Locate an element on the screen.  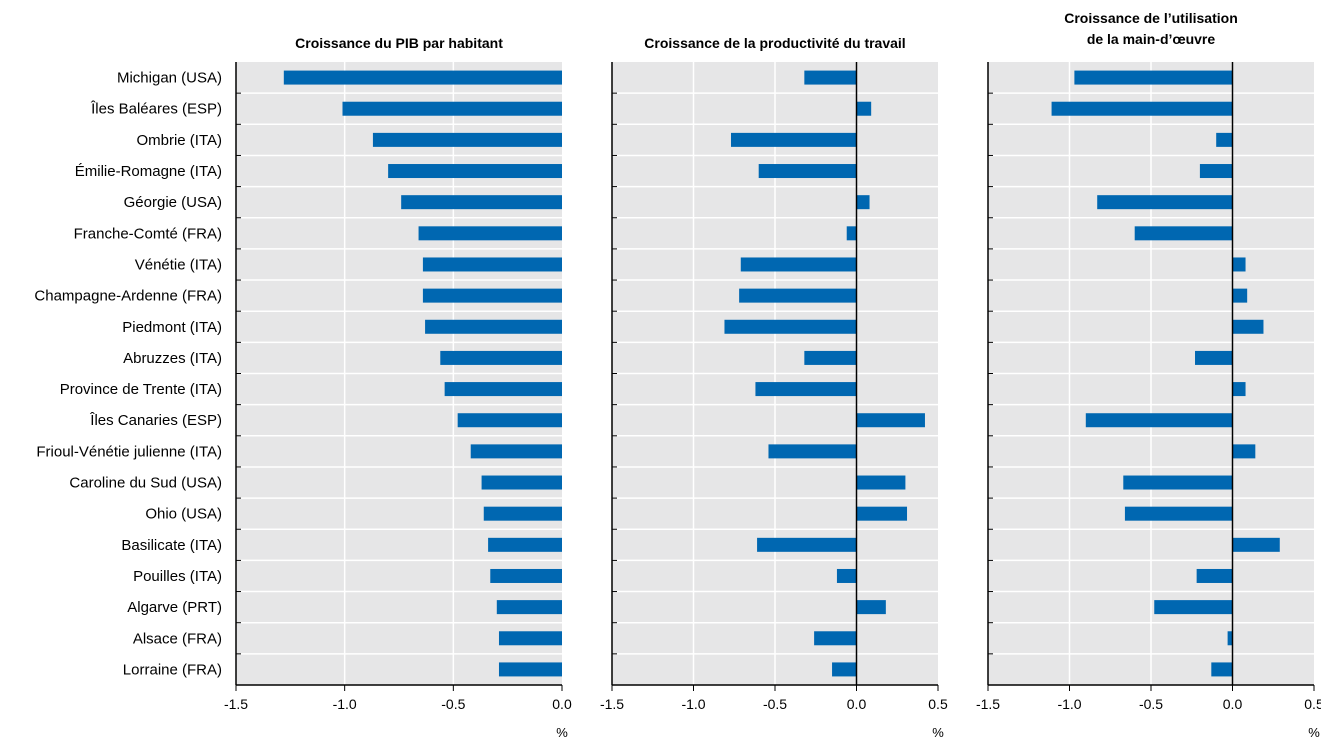
category-label: Vénétie (ITA) is located at coordinates (178, 264).